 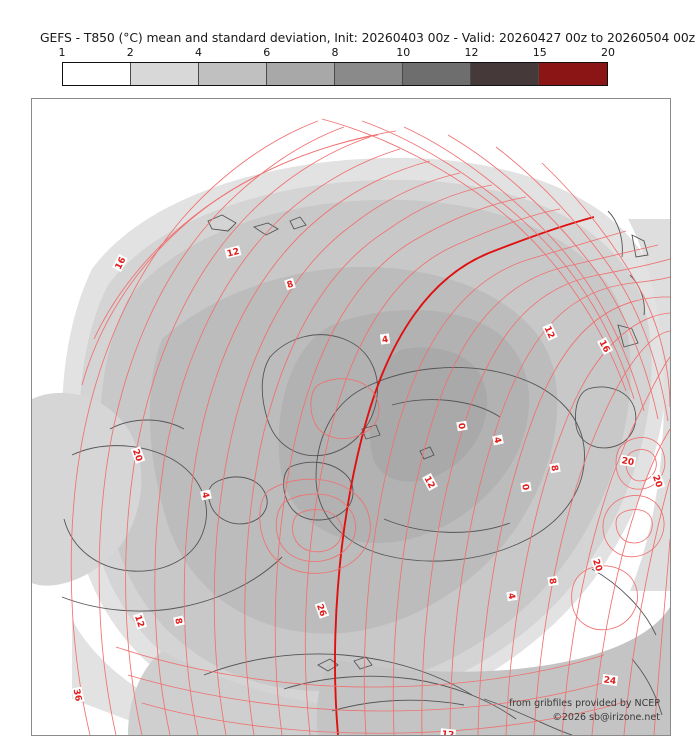 I want to click on sd-band-right-edge, so click(x=649, y=405).